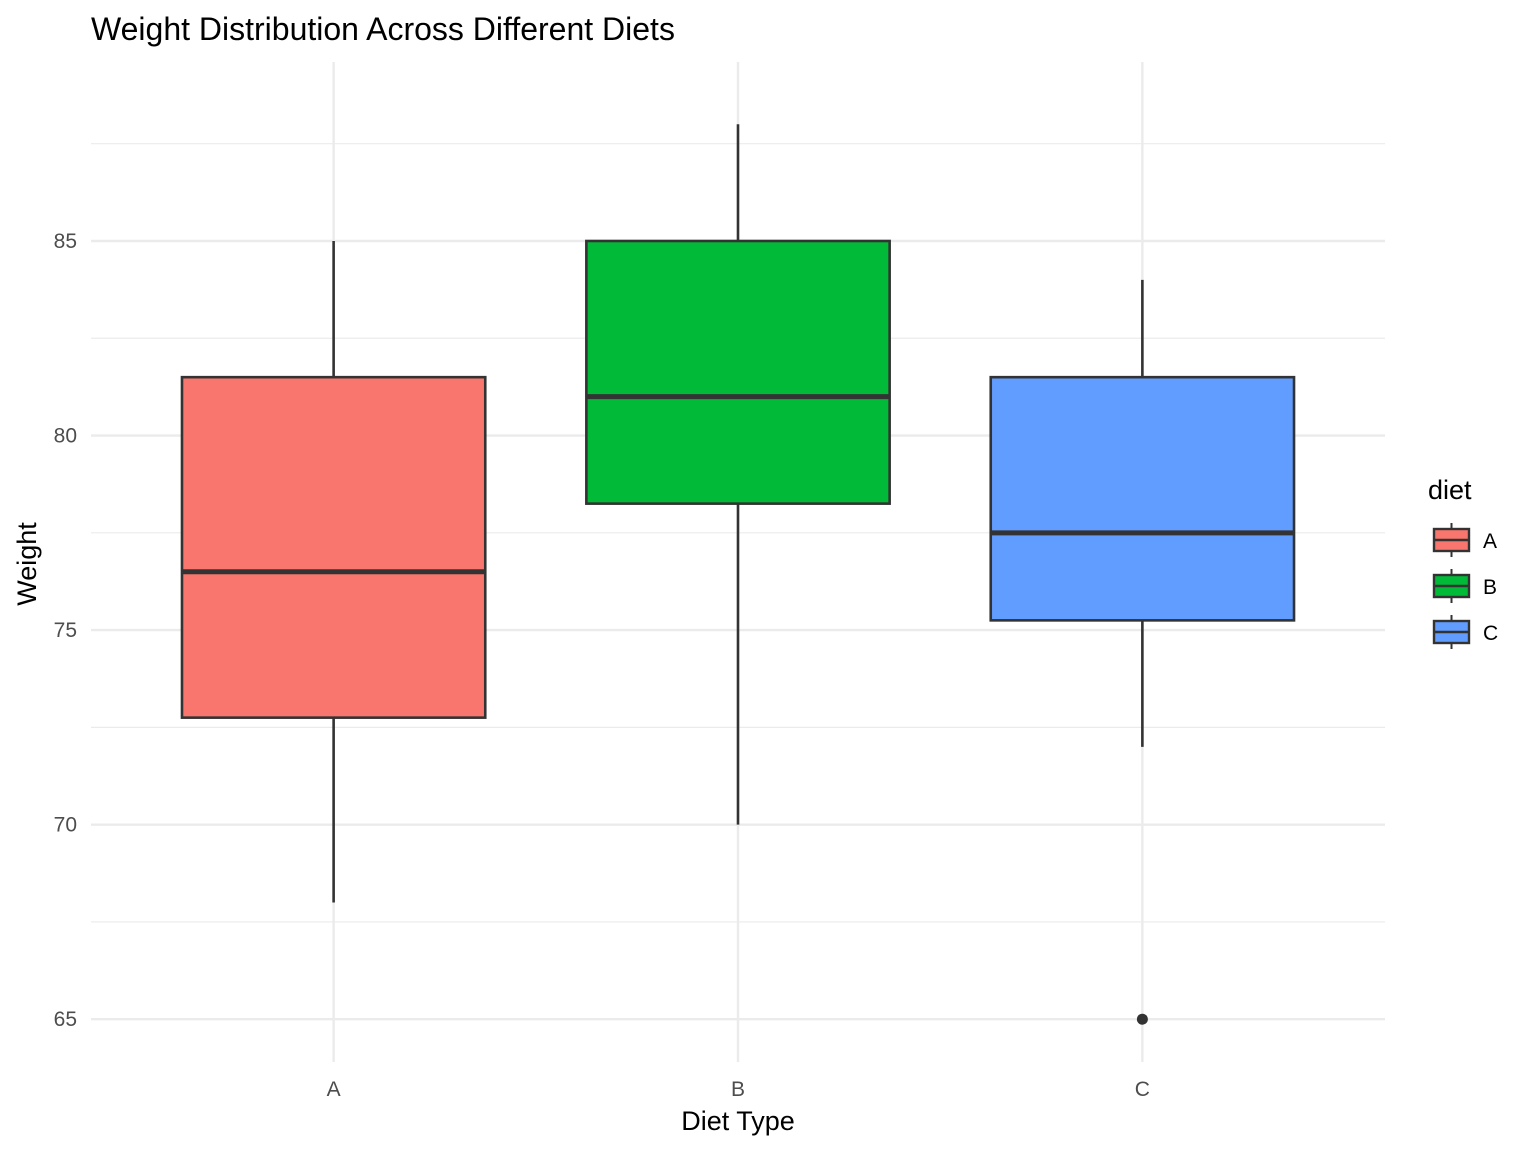 This screenshot has width=1536, height=1152. I want to click on x-axis-title: Diet Type, so click(738, 1121).